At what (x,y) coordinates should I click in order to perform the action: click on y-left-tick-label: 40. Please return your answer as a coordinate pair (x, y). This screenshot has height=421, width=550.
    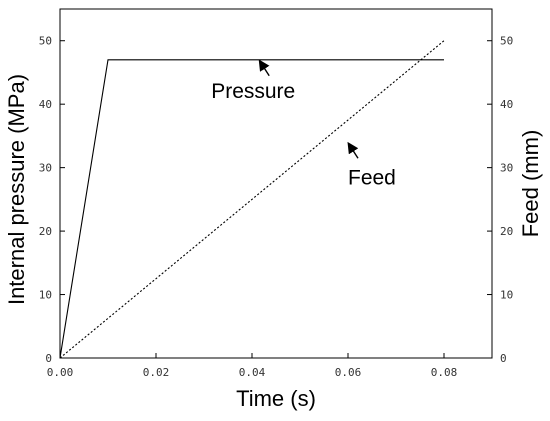
    Looking at the image, I should click on (45, 104).